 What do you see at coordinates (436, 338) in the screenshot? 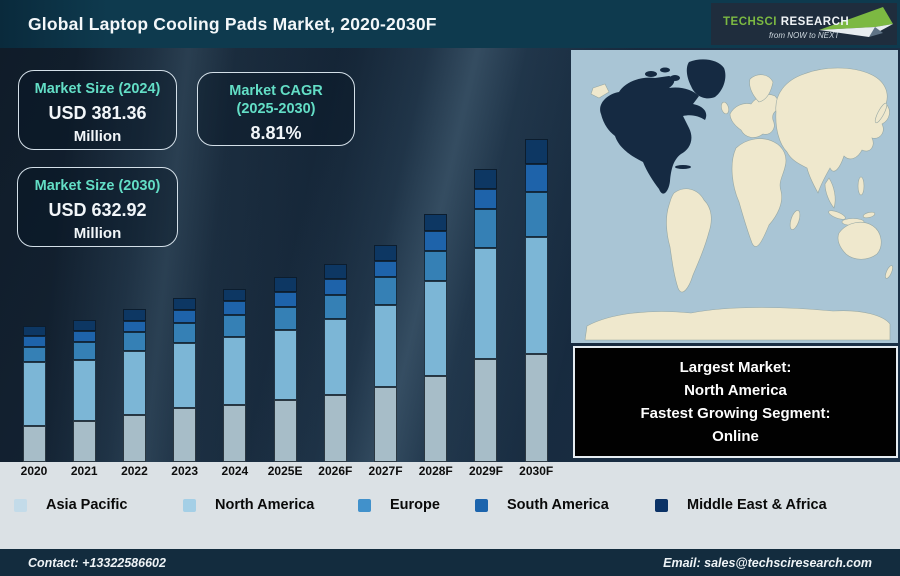
I see `bar-2028f` at bounding box center [436, 338].